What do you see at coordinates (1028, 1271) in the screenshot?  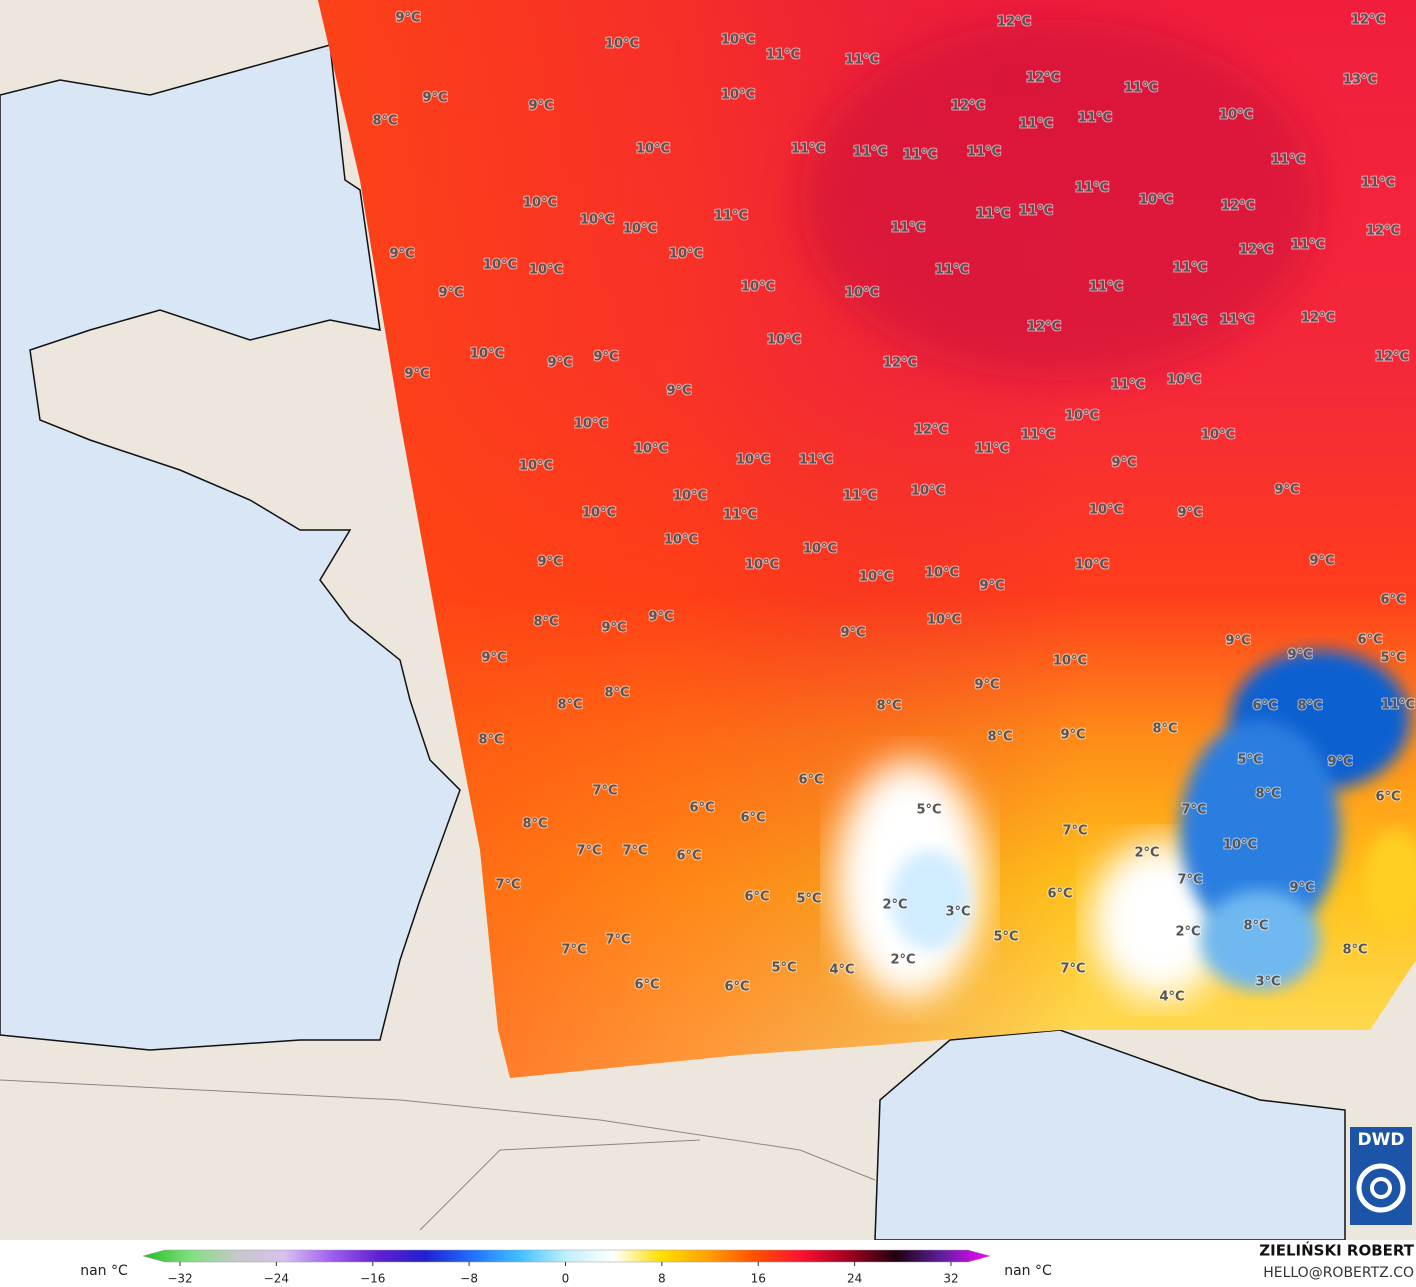 I see `colorbar-right-label: nan °C` at bounding box center [1028, 1271].